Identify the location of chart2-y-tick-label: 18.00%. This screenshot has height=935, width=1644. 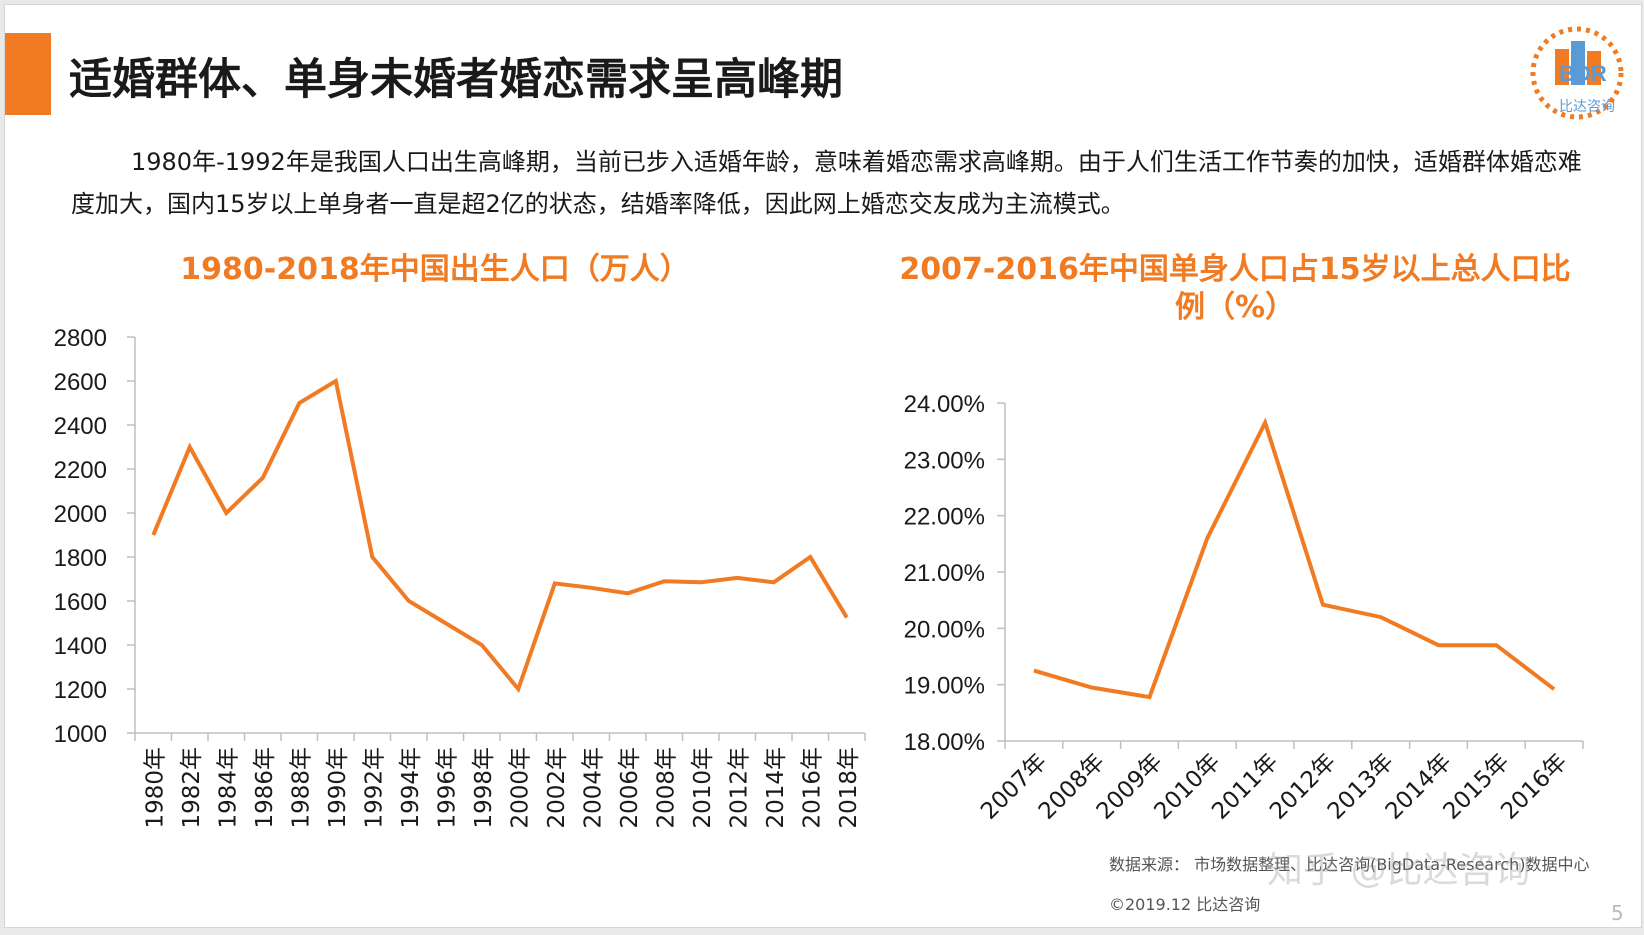
(944, 742).